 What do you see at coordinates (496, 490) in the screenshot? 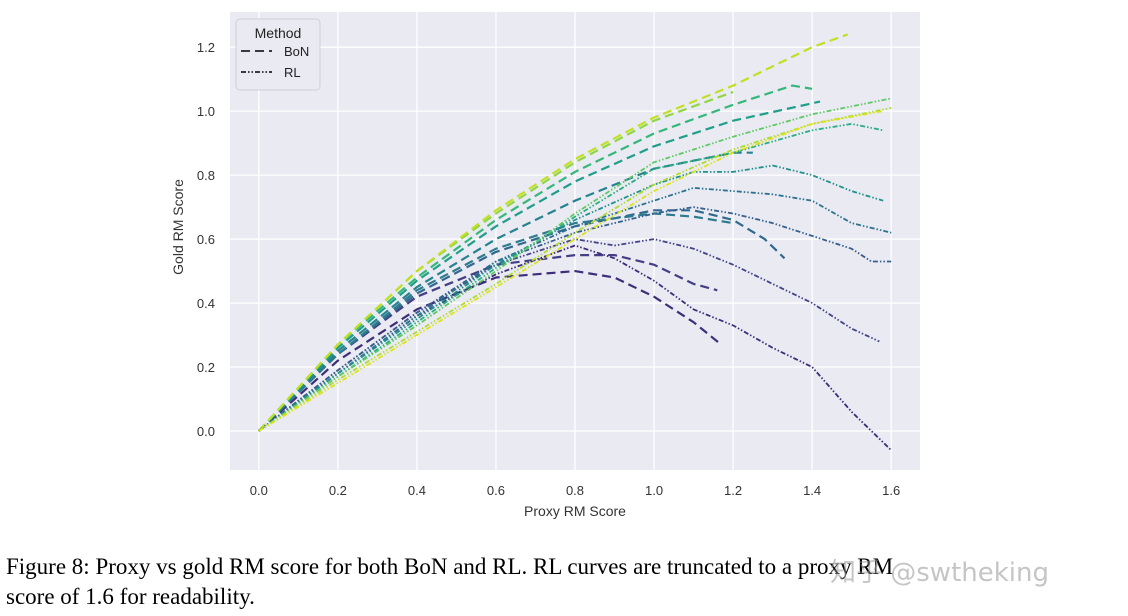
I see `x-tick-label: 0.6` at bounding box center [496, 490].